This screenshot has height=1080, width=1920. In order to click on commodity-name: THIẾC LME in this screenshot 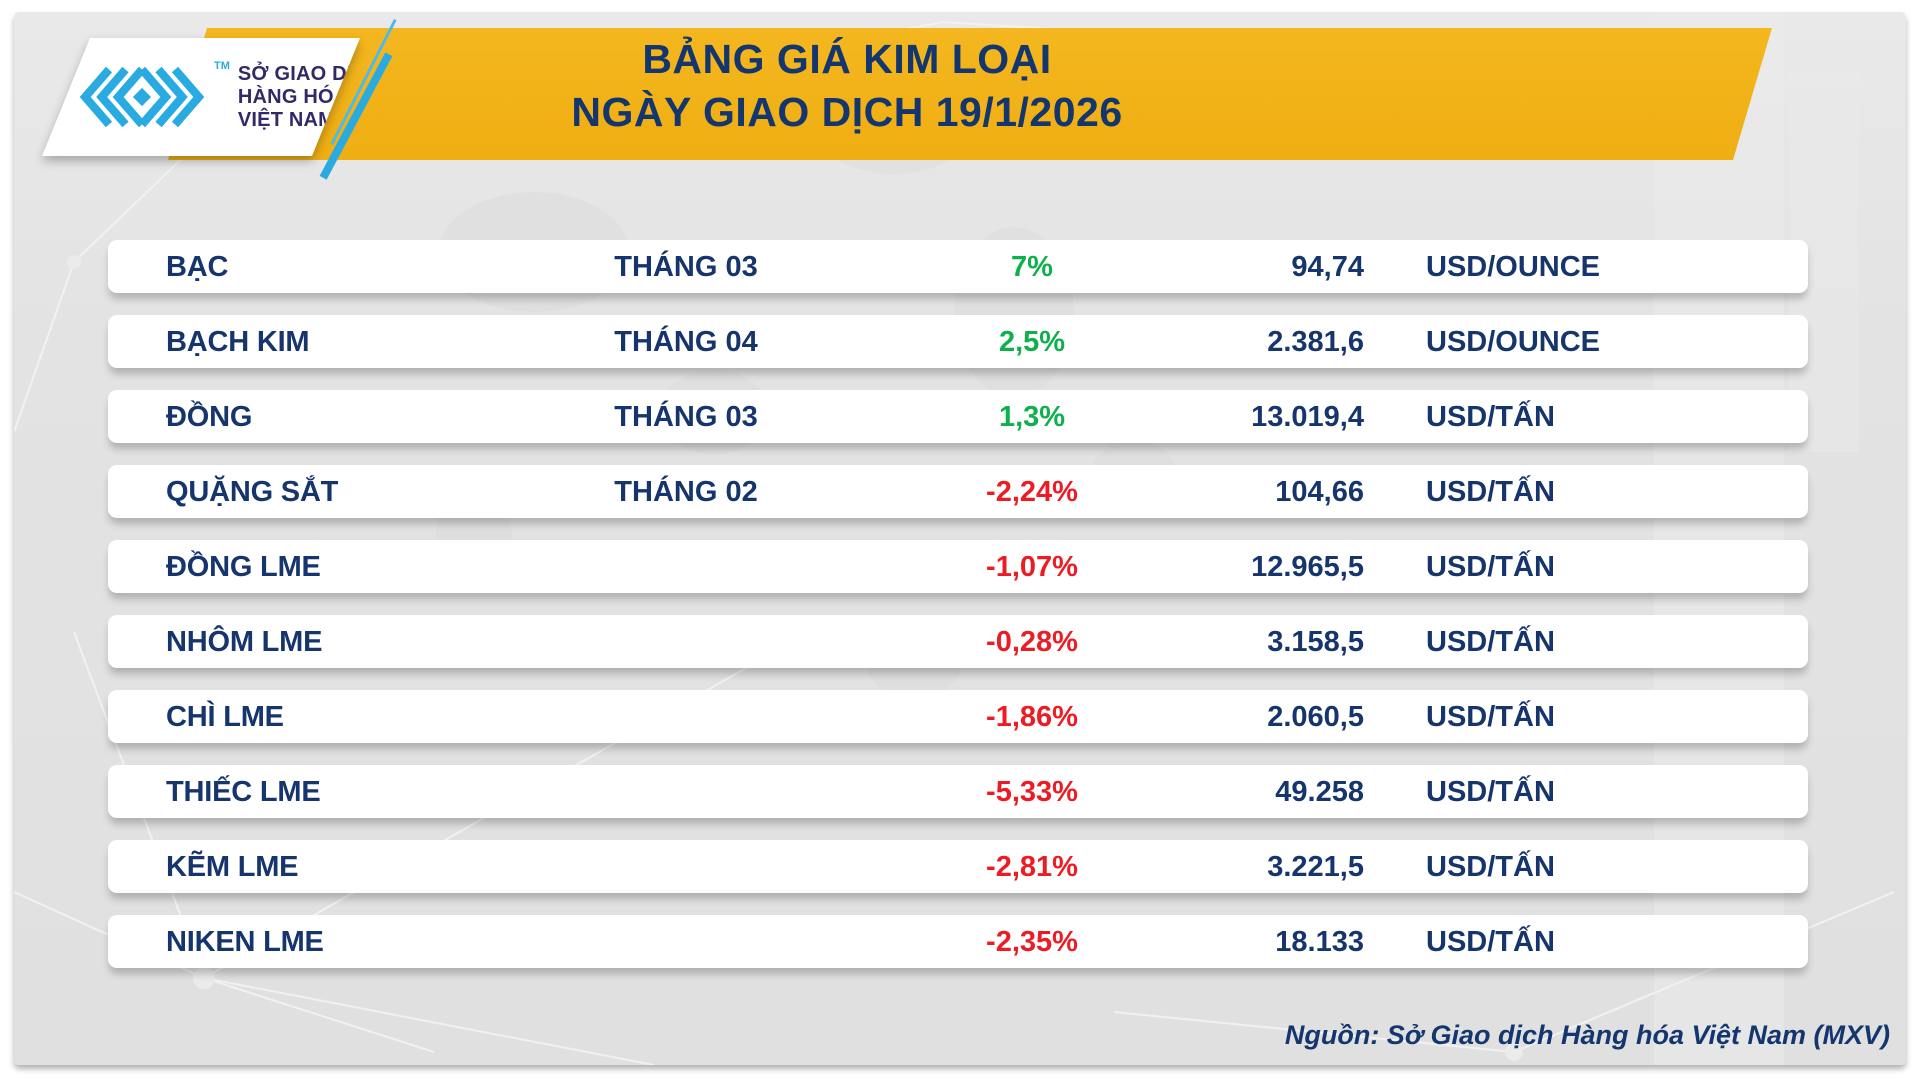, I will do `click(243, 792)`.